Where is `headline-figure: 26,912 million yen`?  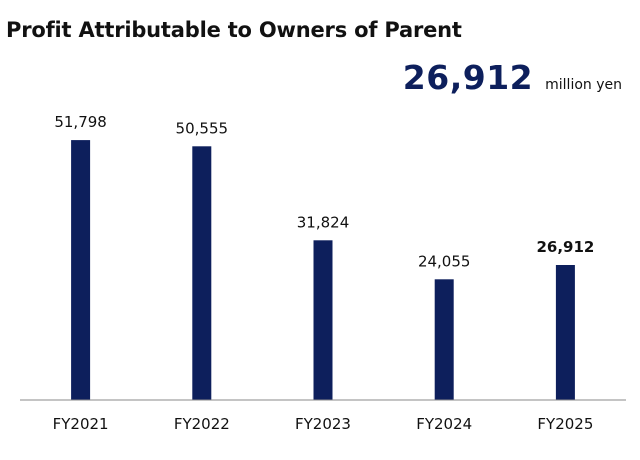 headline-figure: 26,912 million yen is located at coordinates (512, 77).